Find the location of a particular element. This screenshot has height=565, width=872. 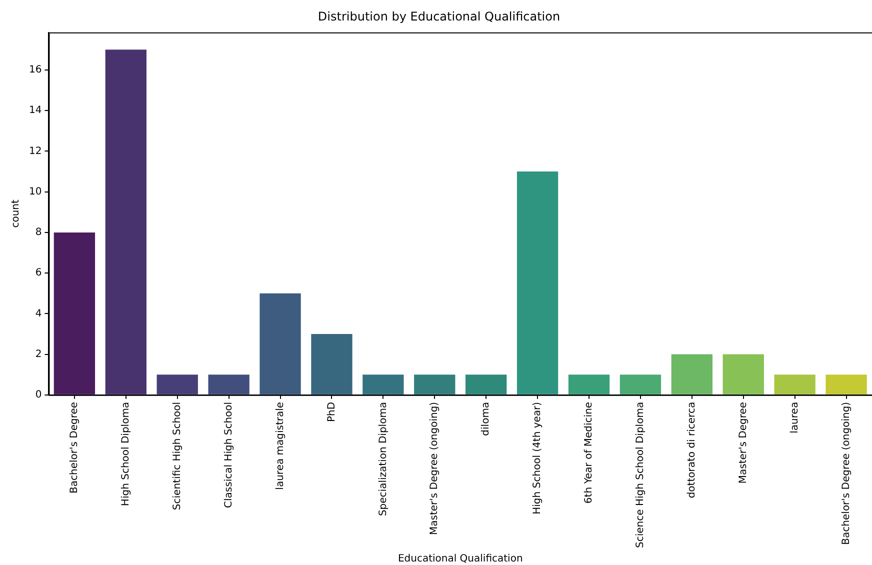

x-tick-label: Bachelor's Degree (ongoing) is located at coordinates (846, 473).